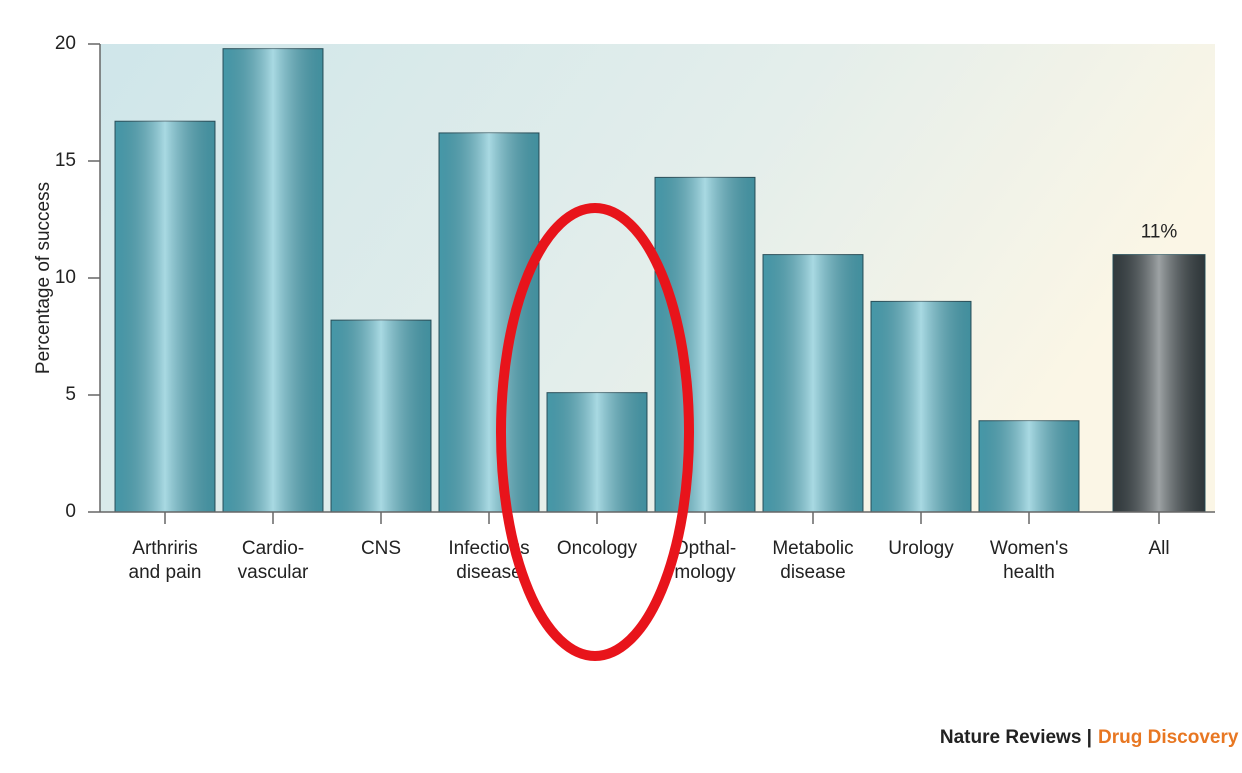 The height and width of the screenshot is (773, 1242). Describe the element at coordinates (65, 160) in the screenshot. I see `y-tick-label: 15` at that location.